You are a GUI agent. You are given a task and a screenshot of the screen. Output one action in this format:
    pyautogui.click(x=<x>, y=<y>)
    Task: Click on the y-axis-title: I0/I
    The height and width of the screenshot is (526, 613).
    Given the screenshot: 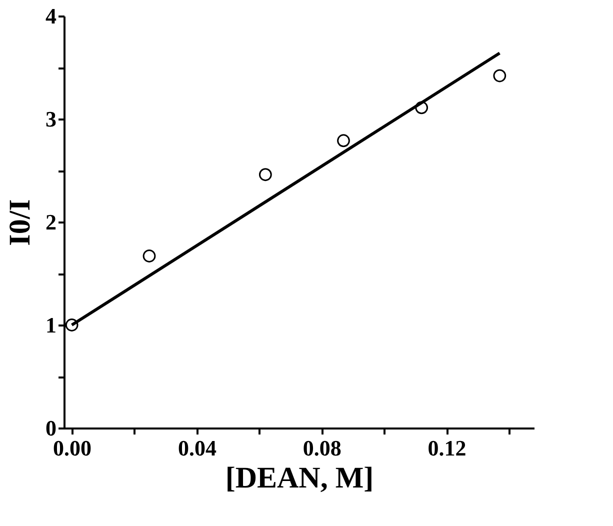 What is the action you would take?
    pyautogui.click(x=20, y=222)
    